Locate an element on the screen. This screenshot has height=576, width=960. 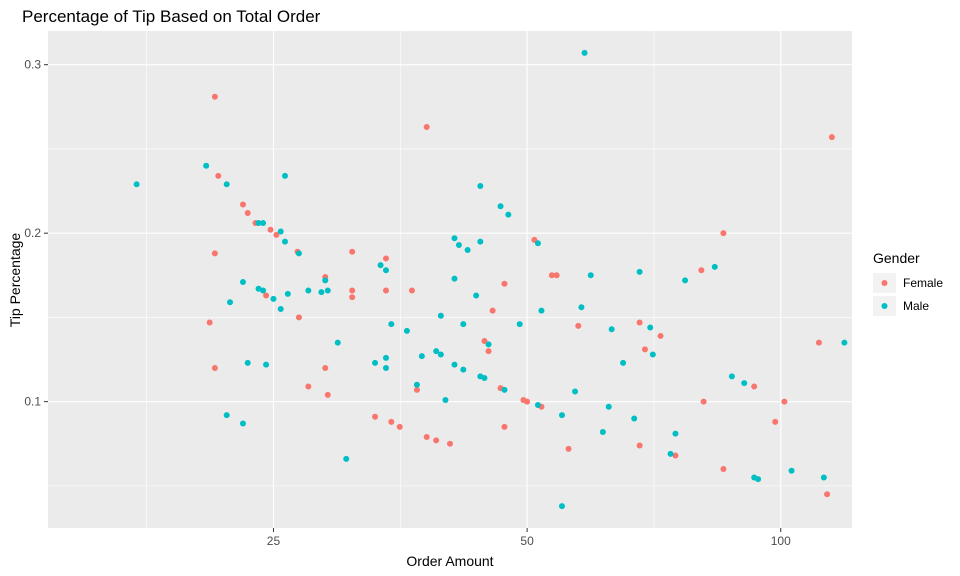
y-axis-title: Tip Percentage is located at coordinates (15, 280).